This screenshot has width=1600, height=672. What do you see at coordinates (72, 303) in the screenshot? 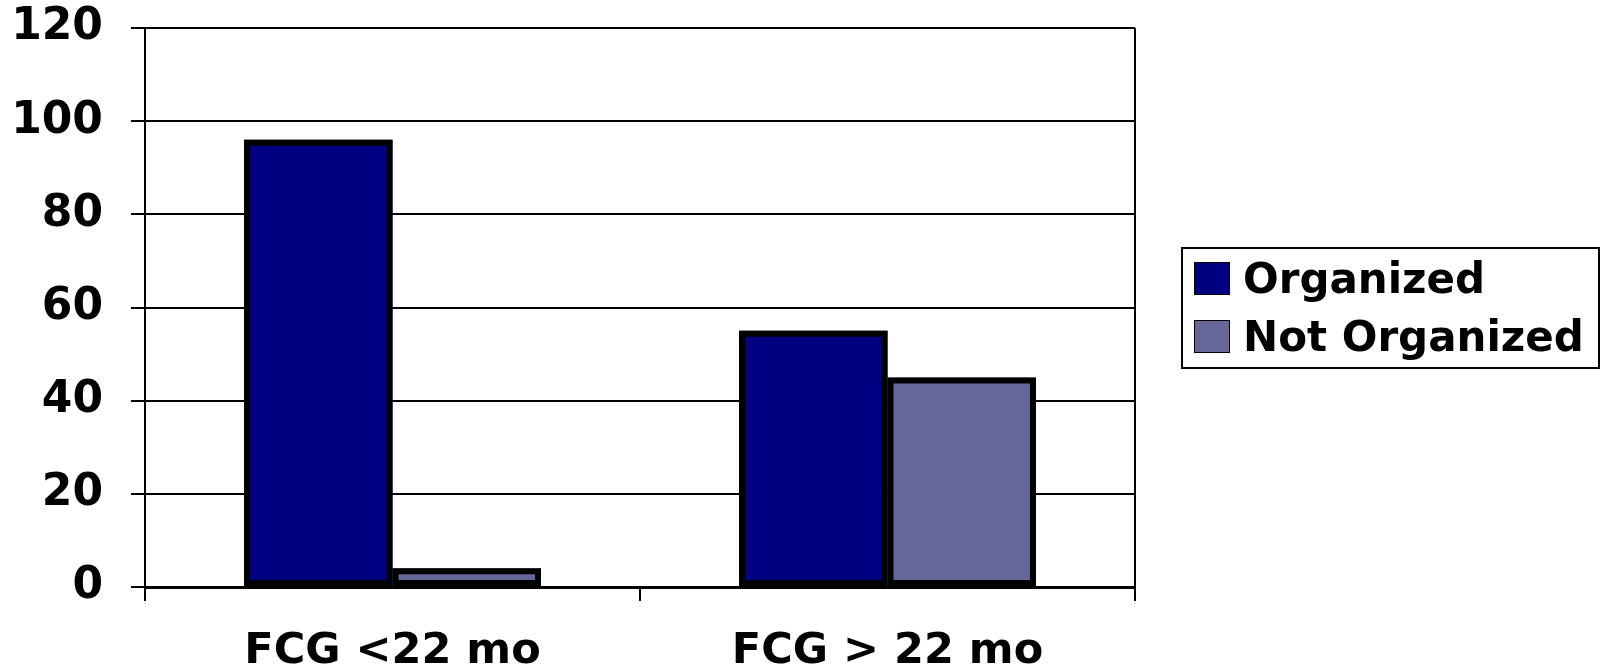
I see `y-tick-label: 60` at bounding box center [72, 303].